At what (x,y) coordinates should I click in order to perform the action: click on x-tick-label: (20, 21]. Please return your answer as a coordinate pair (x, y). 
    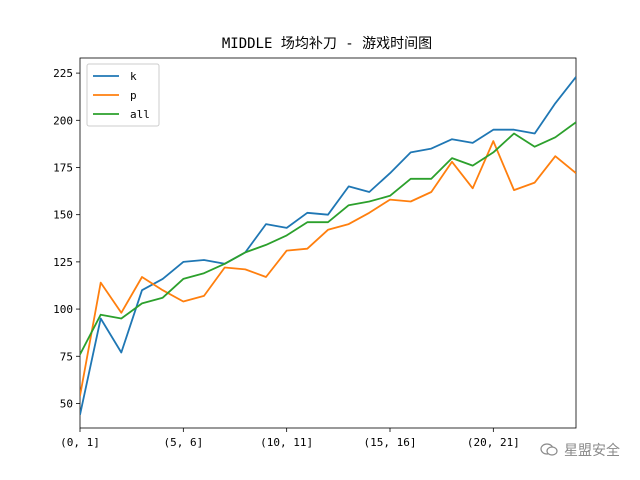
    Looking at the image, I should click on (493, 442).